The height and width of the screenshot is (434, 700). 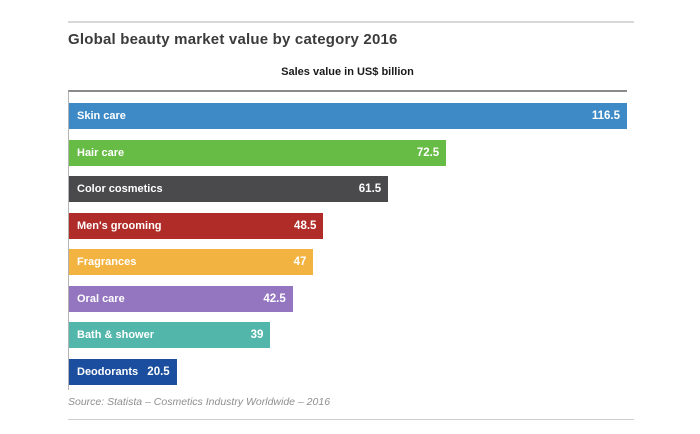 What do you see at coordinates (428, 152) in the screenshot?
I see `bar-value-label: 72.5` at bounding box center [428, 152].